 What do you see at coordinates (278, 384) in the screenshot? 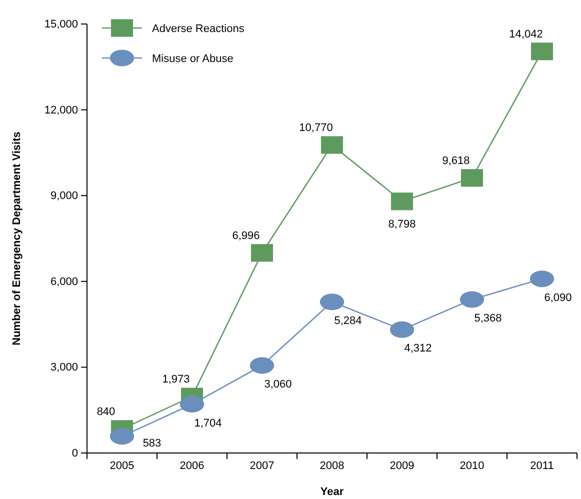
I see `data-label: 3,060` at bounding box center [278, 384].